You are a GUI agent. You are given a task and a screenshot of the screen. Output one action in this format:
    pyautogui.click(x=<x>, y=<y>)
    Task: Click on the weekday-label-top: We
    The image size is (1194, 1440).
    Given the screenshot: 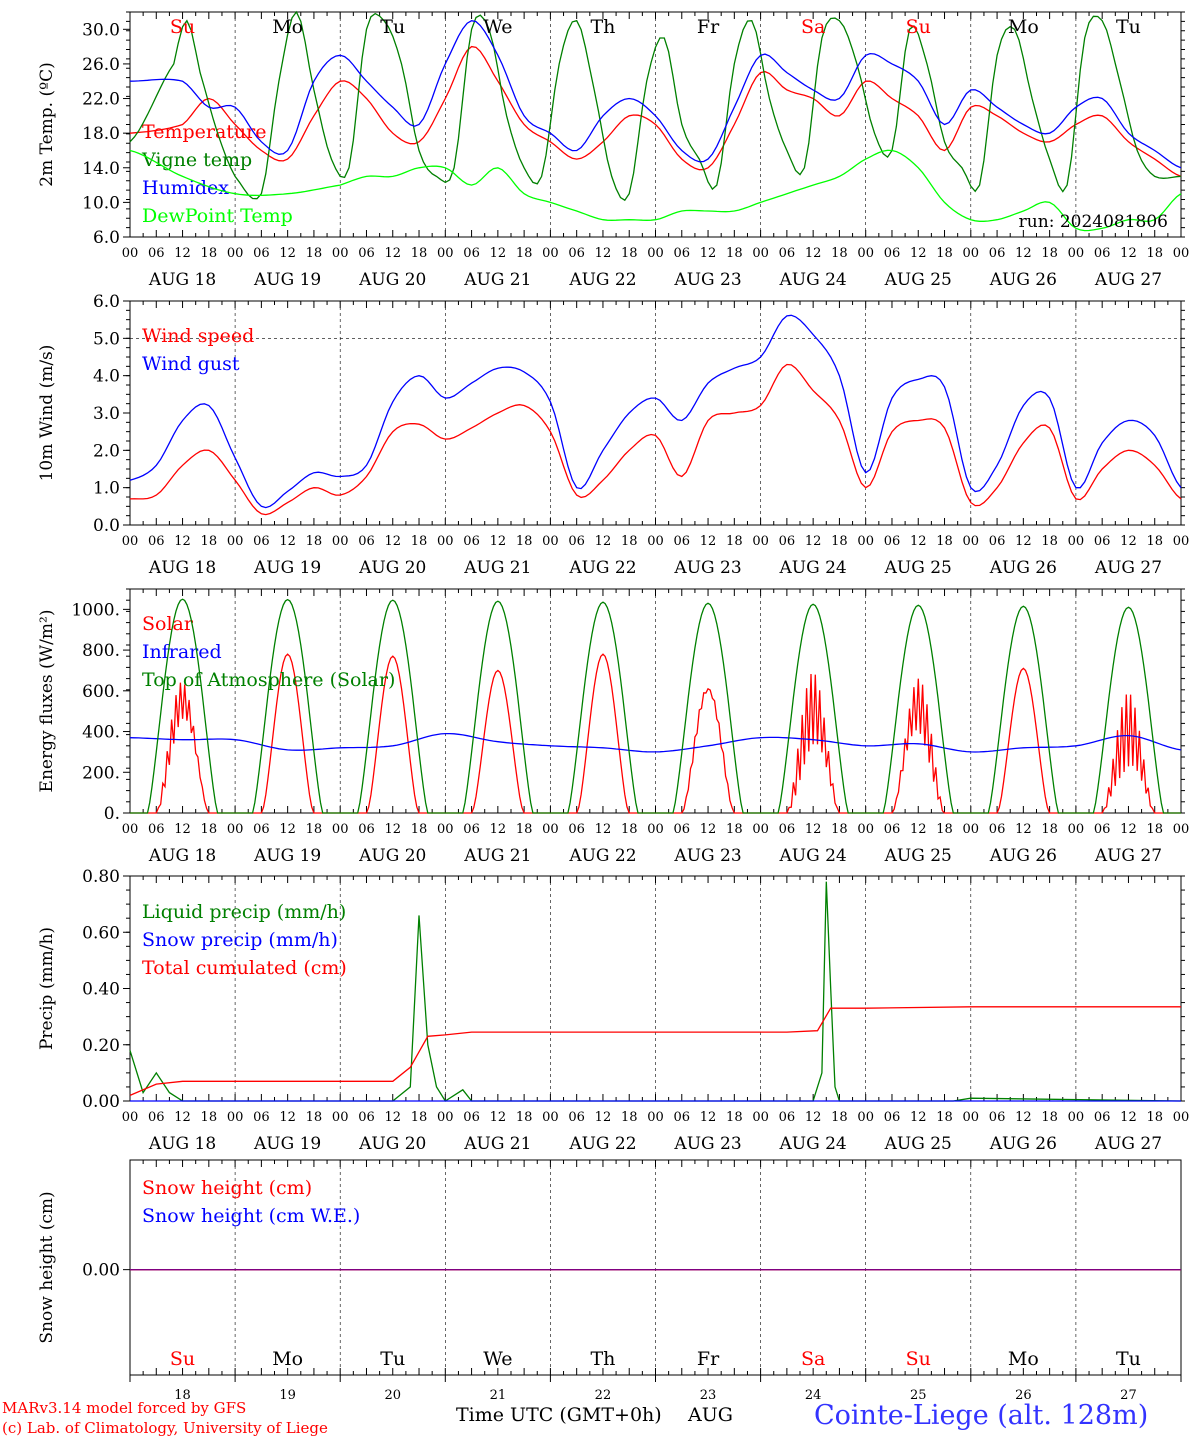 What is the action you would take?
    pyautogui.click(x=497, y=27)
    